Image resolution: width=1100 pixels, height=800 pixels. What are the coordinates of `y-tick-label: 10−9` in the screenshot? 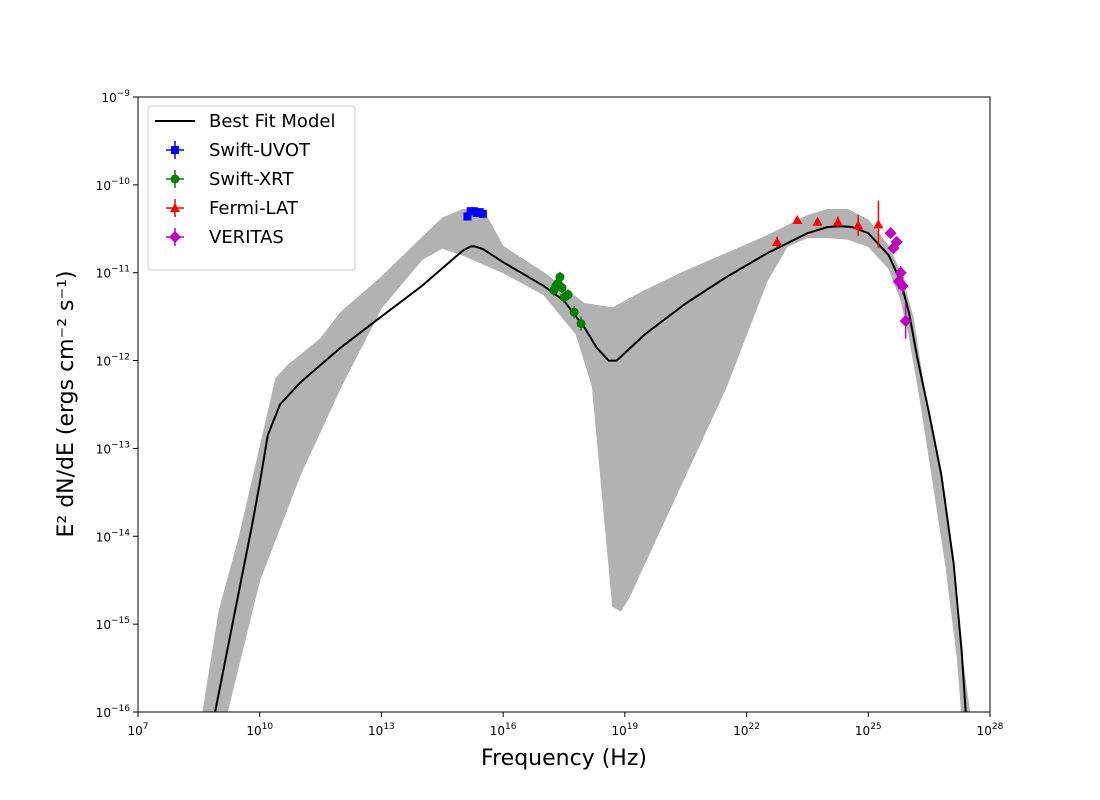 It's located at (115, 97).